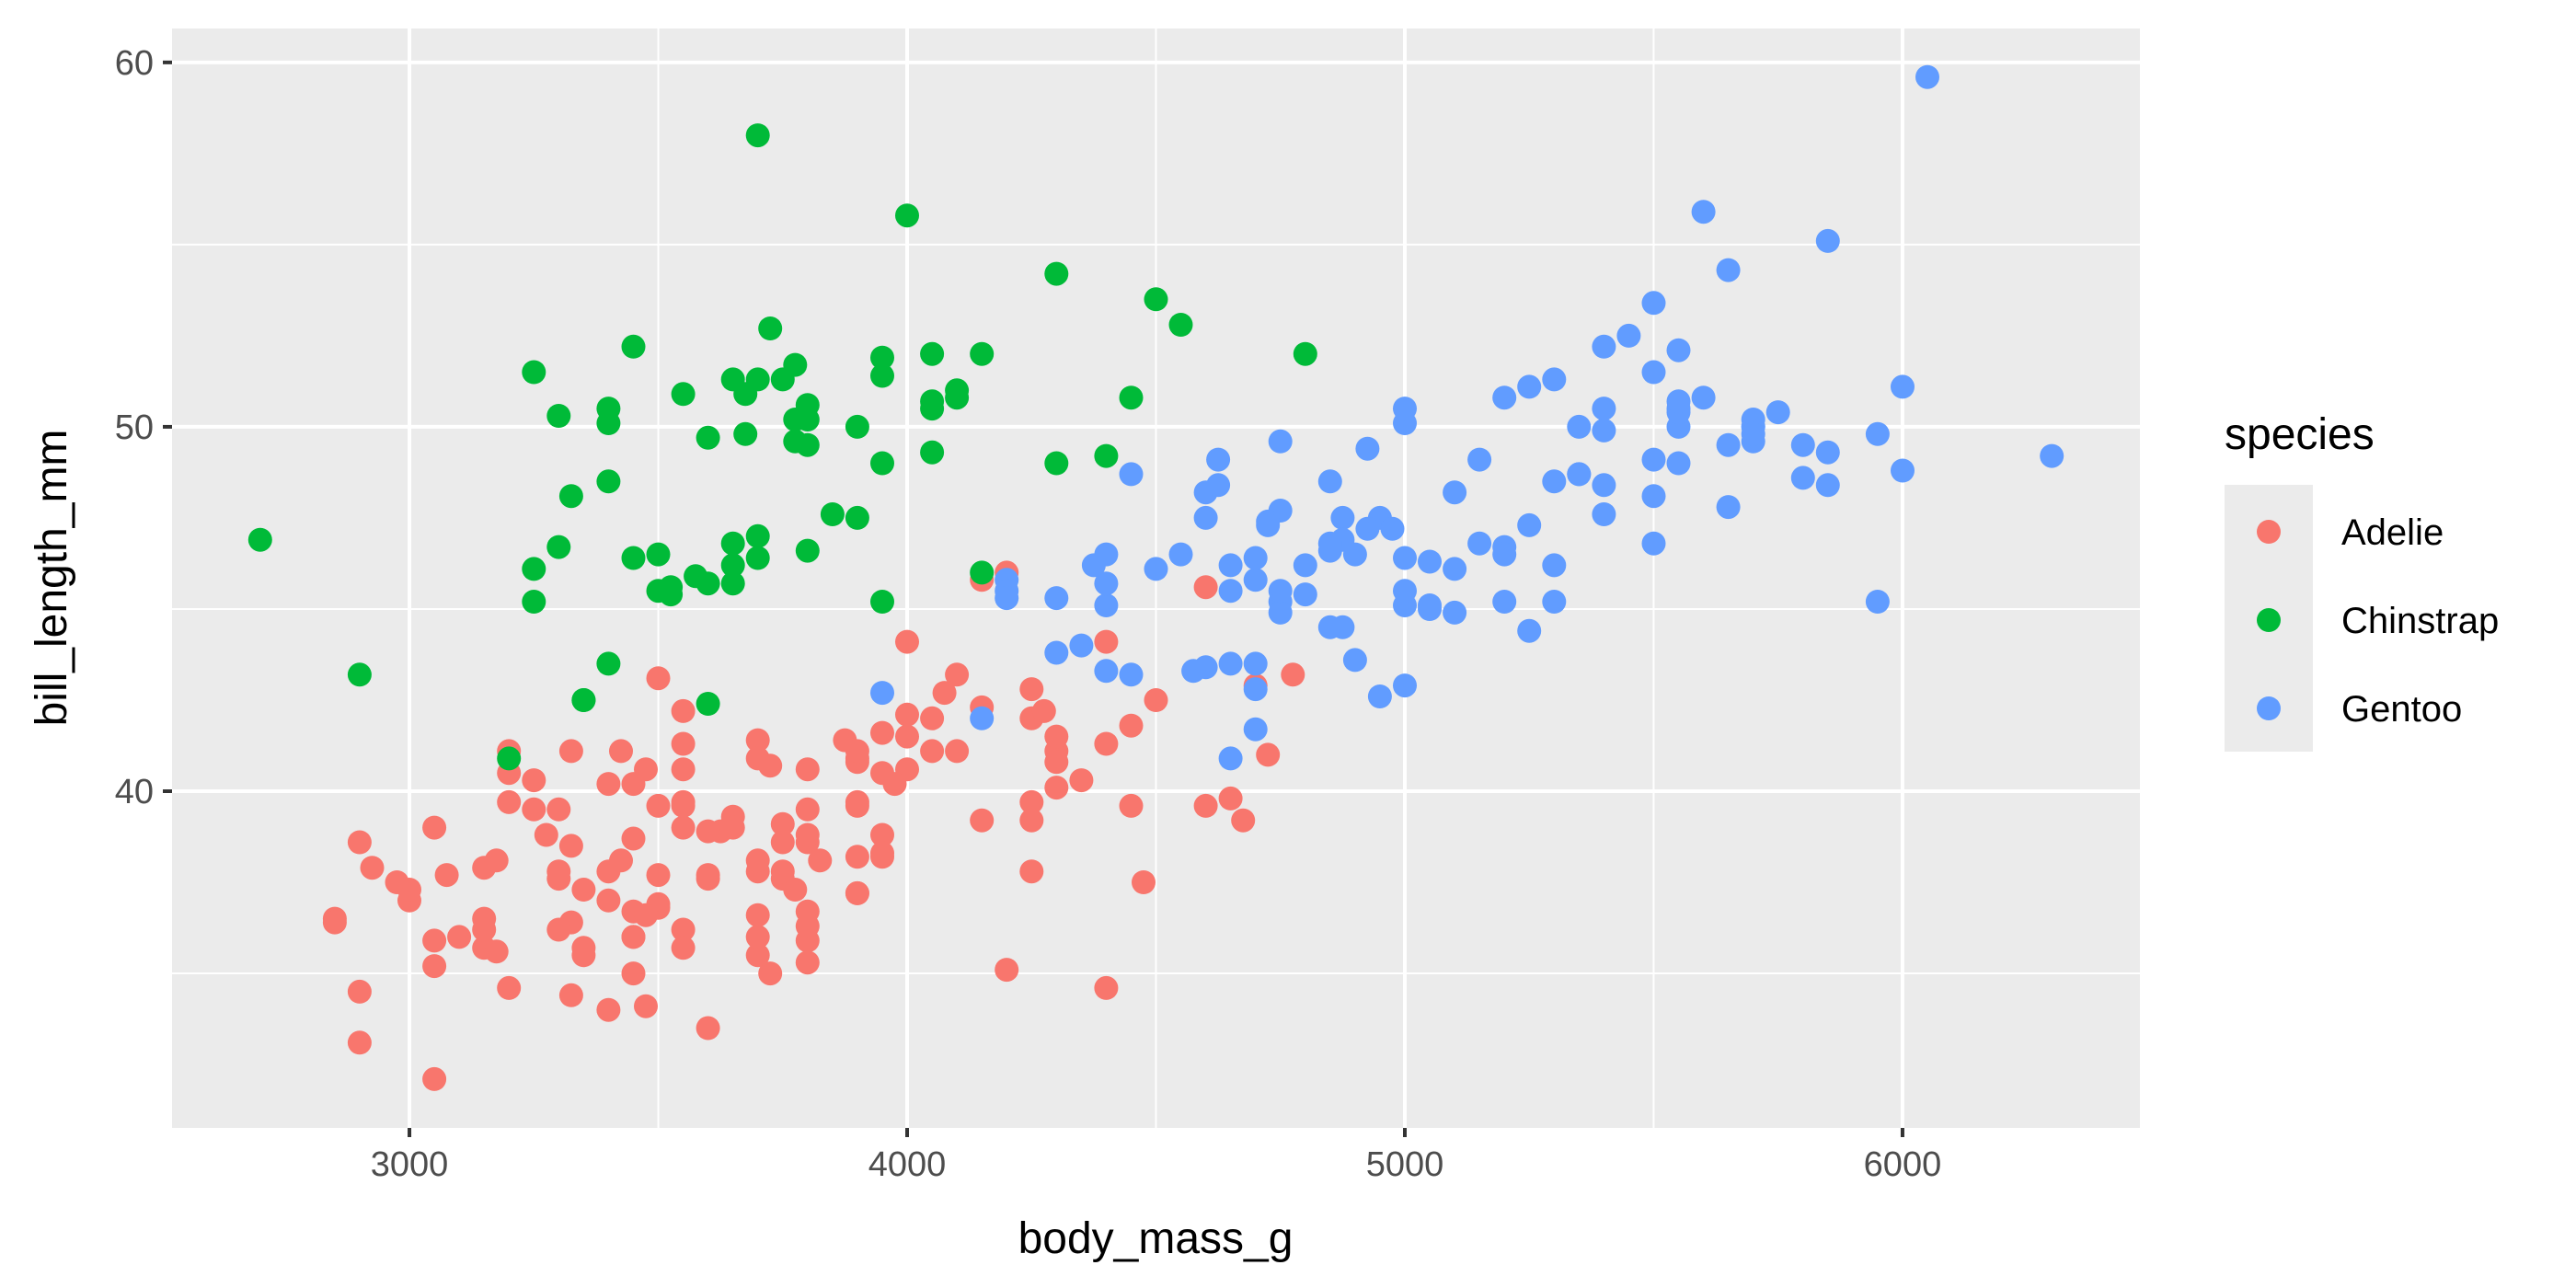  What do you see at coordinates (2392, 532) in the screenshot?
I see `legend-label-adelie: Adelie` at bounding box center [2392, 532].